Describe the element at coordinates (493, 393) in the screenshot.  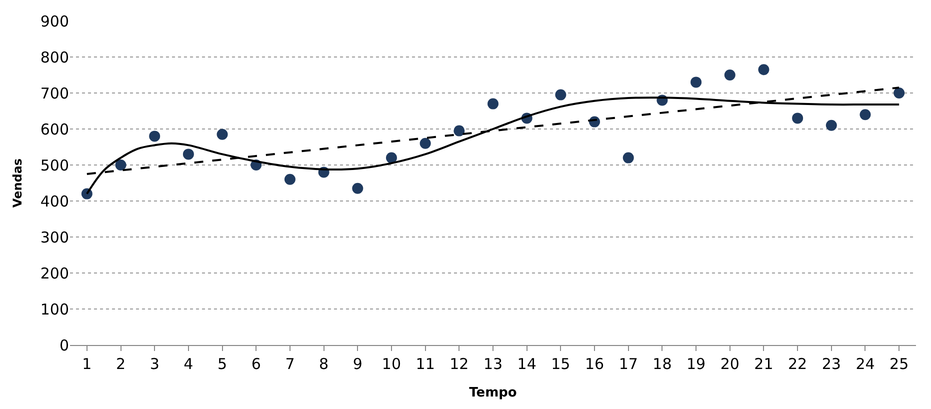
I see `x-axis-title: Tempo` at that location.